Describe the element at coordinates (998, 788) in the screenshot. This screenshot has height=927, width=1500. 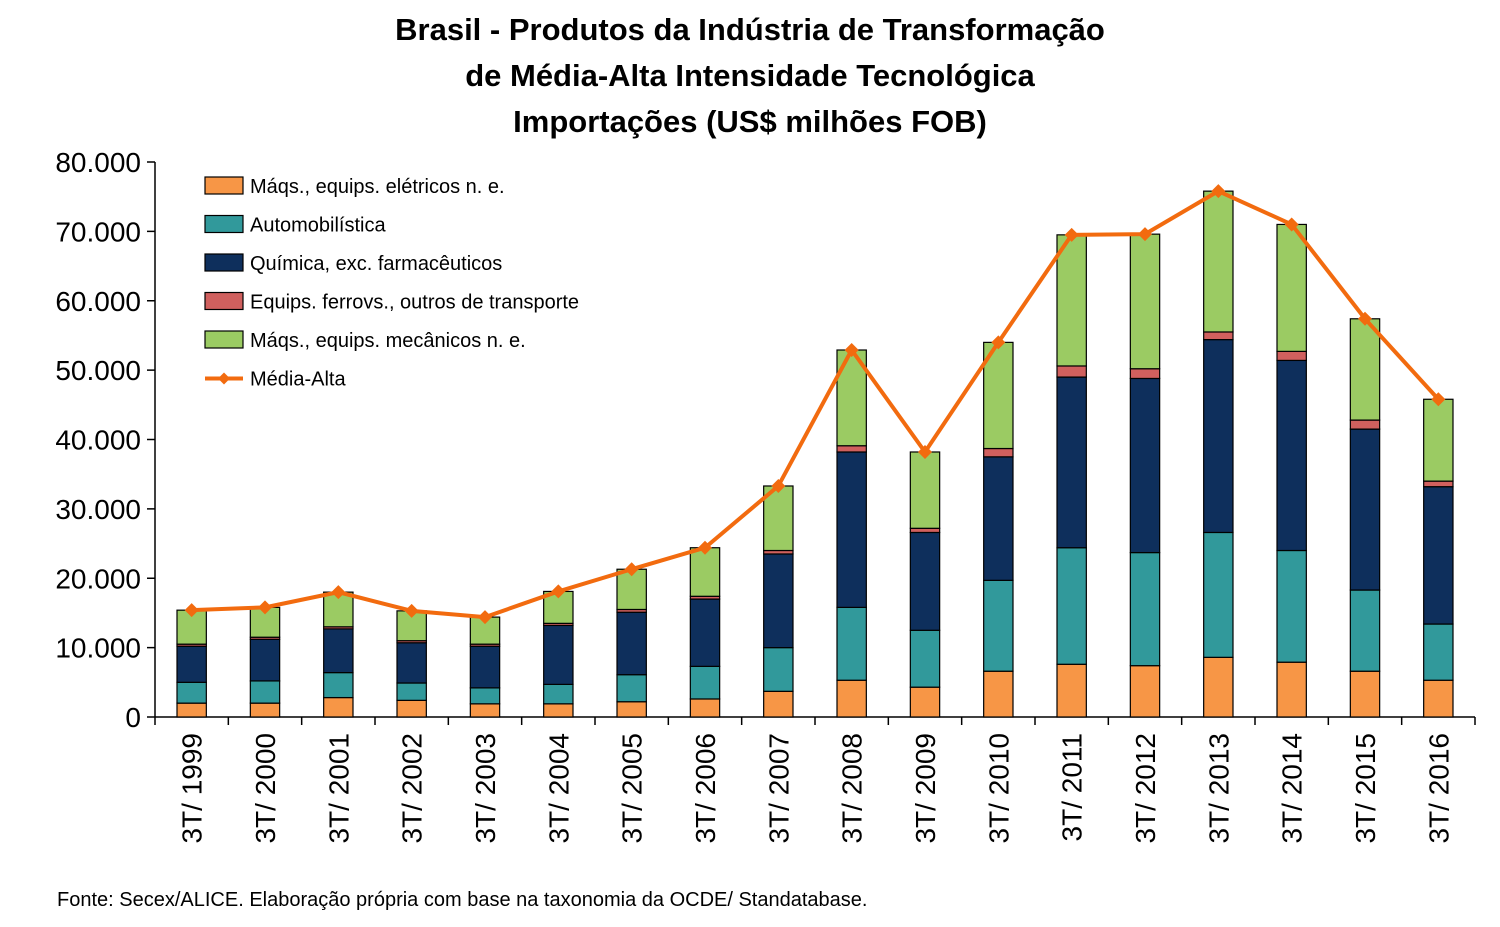
I see `x-tick-label: 3T/ 2010` at that location.